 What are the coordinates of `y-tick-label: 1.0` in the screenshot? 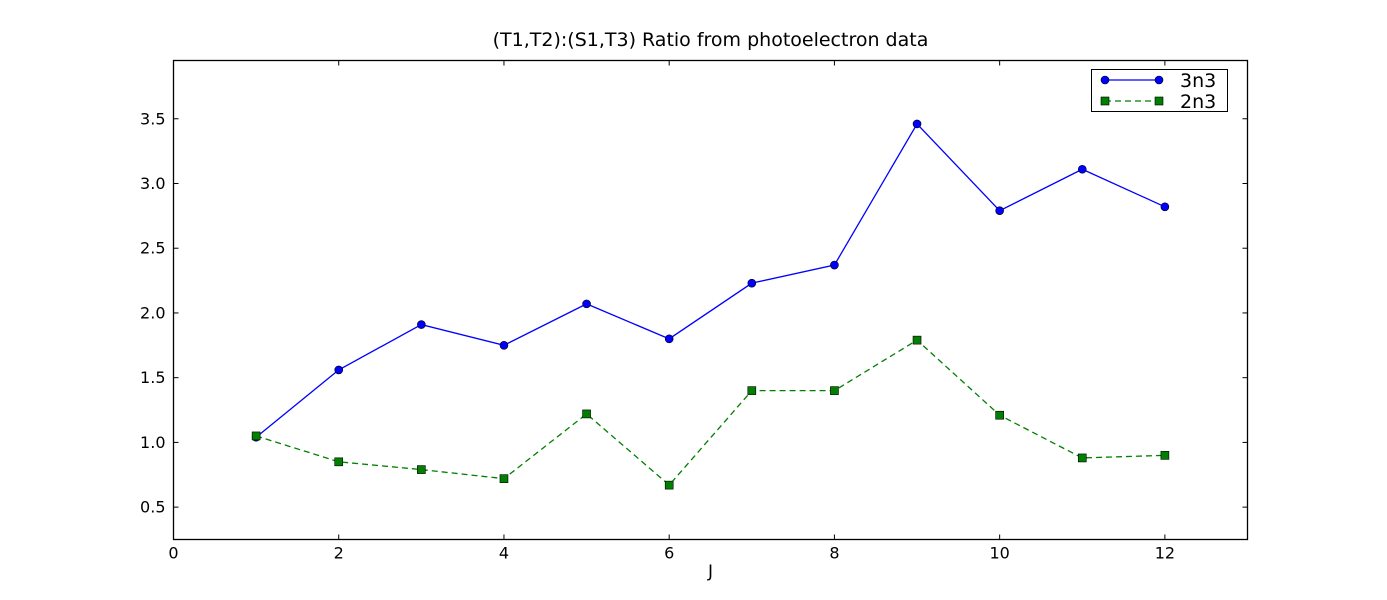 It's located at (152, 442).